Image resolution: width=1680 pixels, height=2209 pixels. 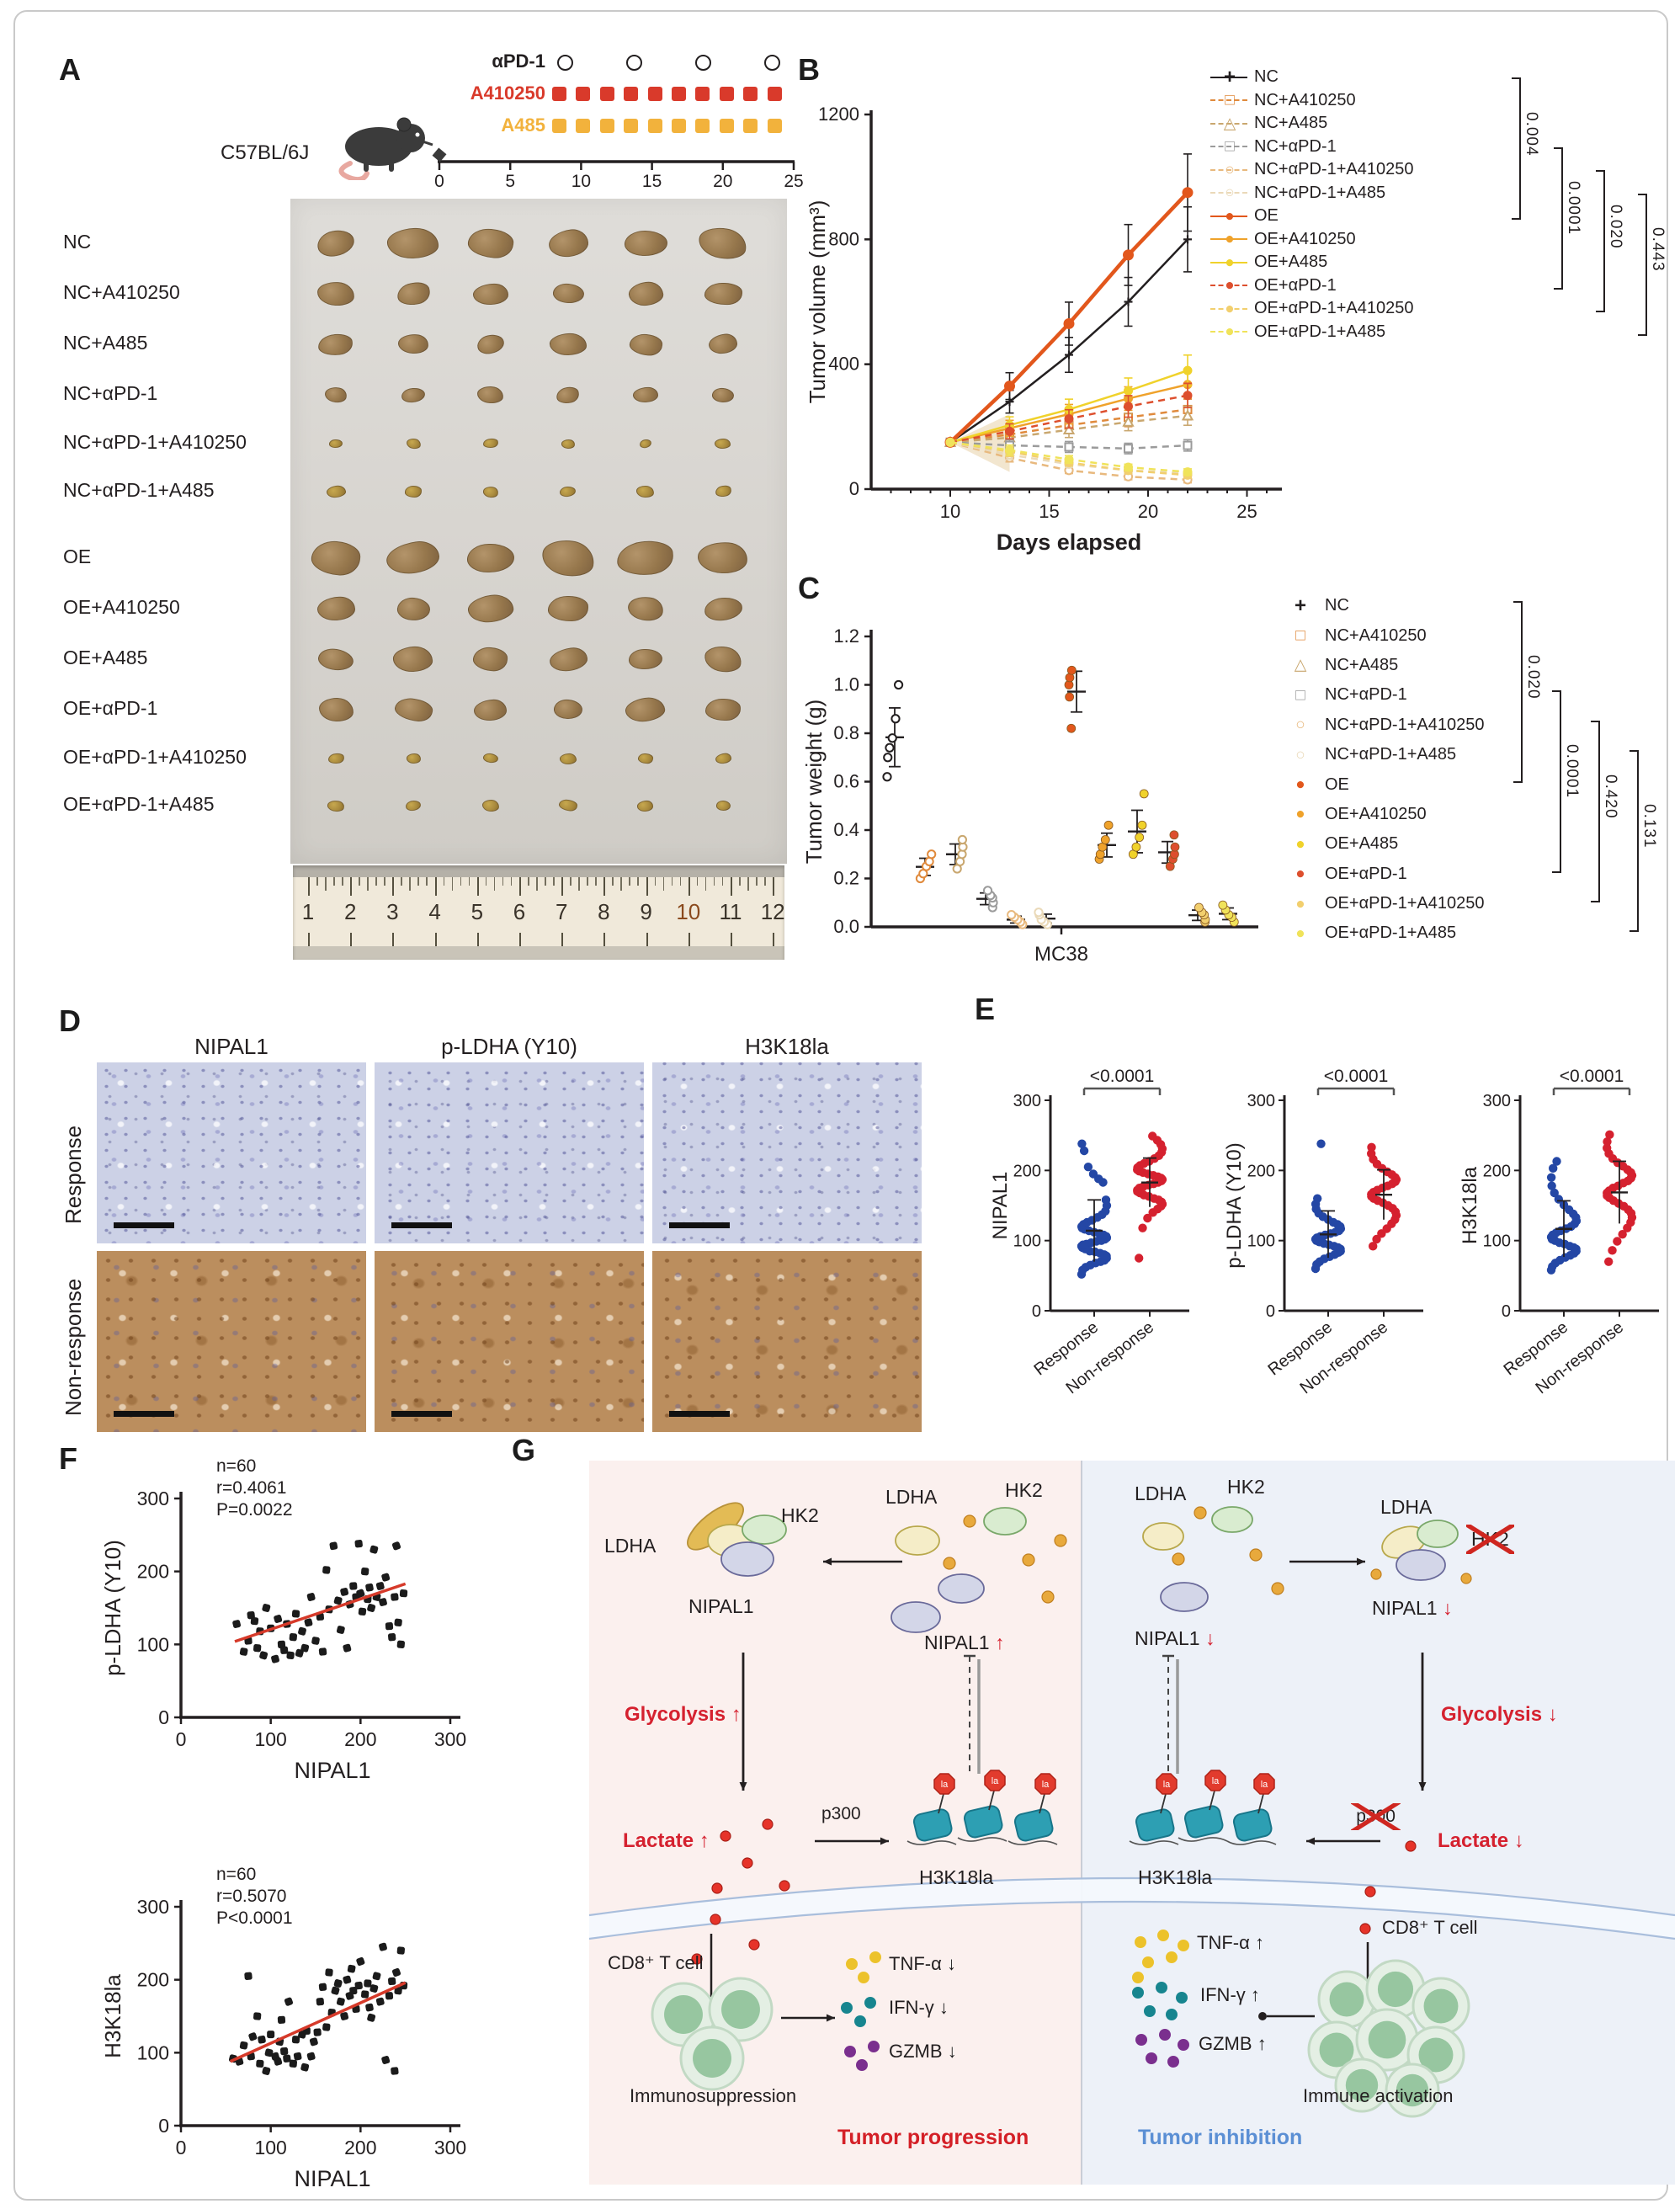 What do you see at coordinates (68, 1458) in the screenshot?
I see `panel-f-label: F` at bounding box center [68, 1458].